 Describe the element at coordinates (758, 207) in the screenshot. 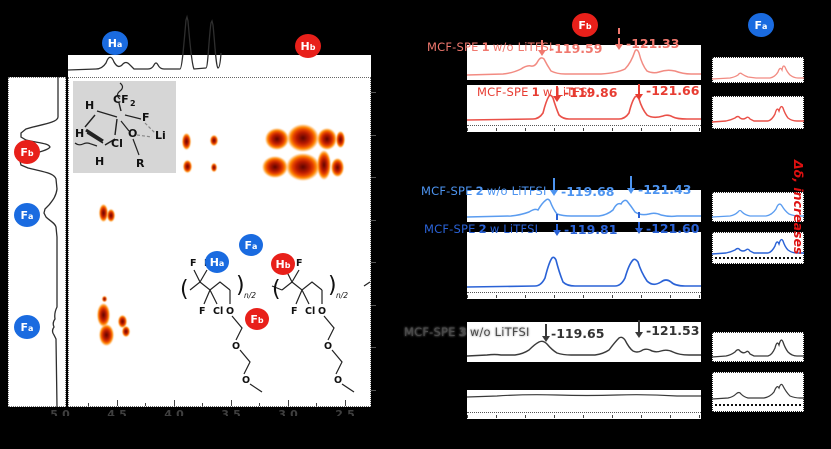

I see `fa-panel-2a` at that location.